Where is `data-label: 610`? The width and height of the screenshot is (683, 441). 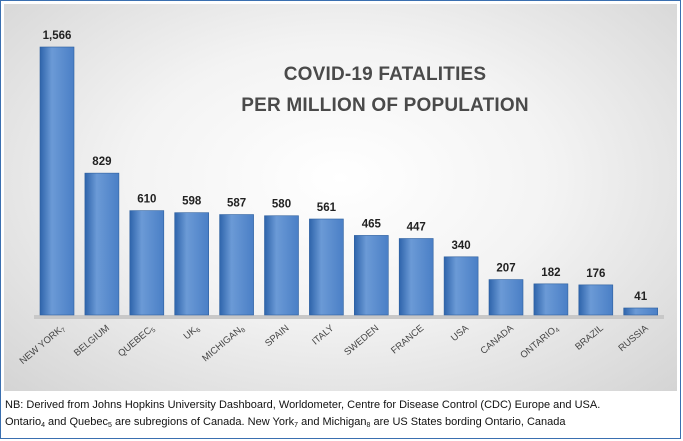
data-label: 610 is located at coordinates (146, 200).